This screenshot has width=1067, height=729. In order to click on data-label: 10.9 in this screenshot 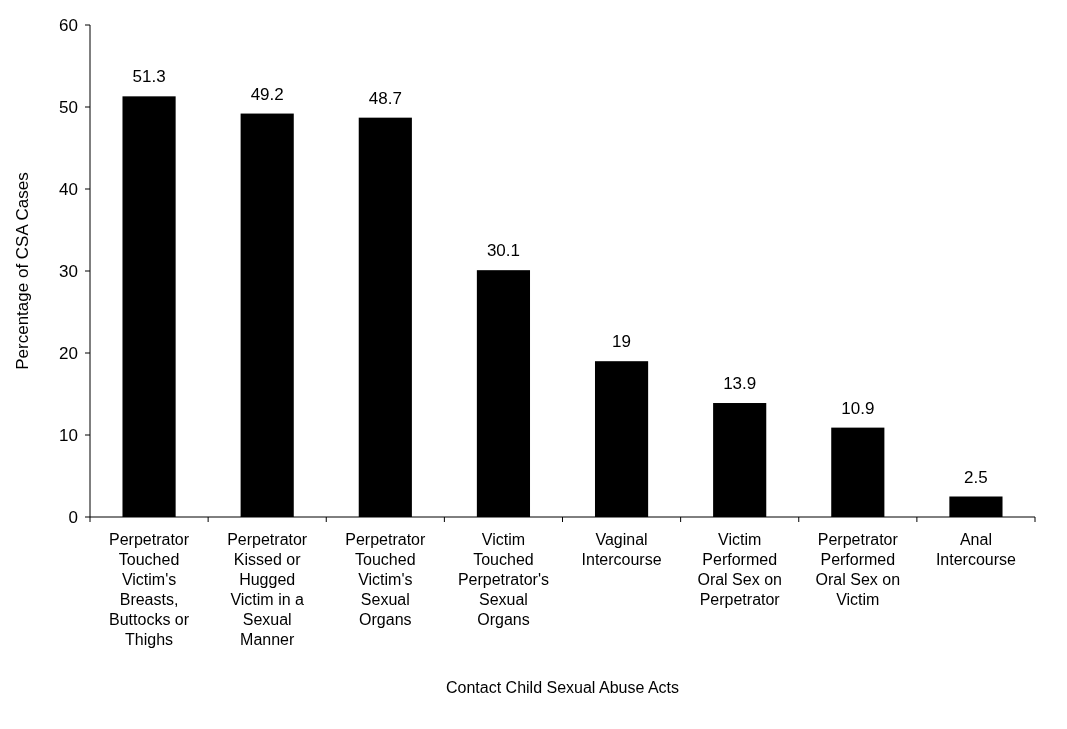, I will do `click(858, 408)`.